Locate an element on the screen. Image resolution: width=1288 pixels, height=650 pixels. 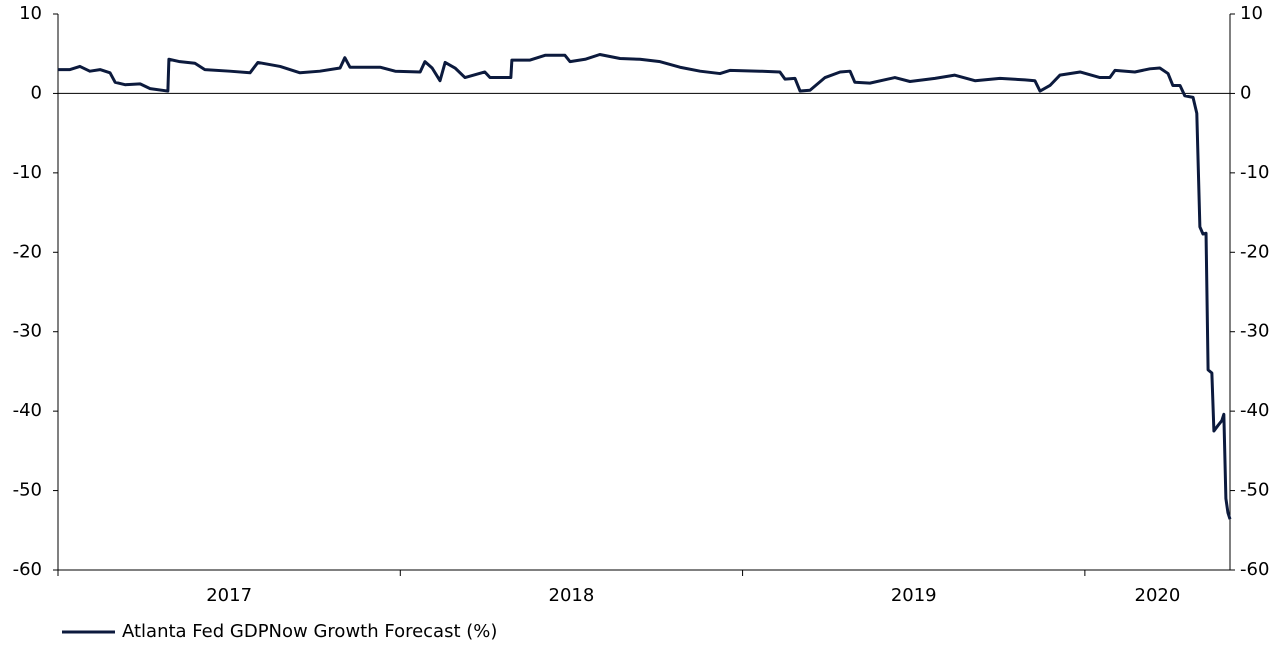
y2-tick-label: 0 is located at coordinates (1245, 92).